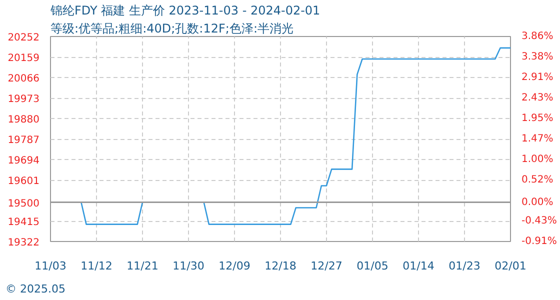 This screenshot has height=300, width=560. I want to click on x-tick-label: 11/12, so click(96, 266).